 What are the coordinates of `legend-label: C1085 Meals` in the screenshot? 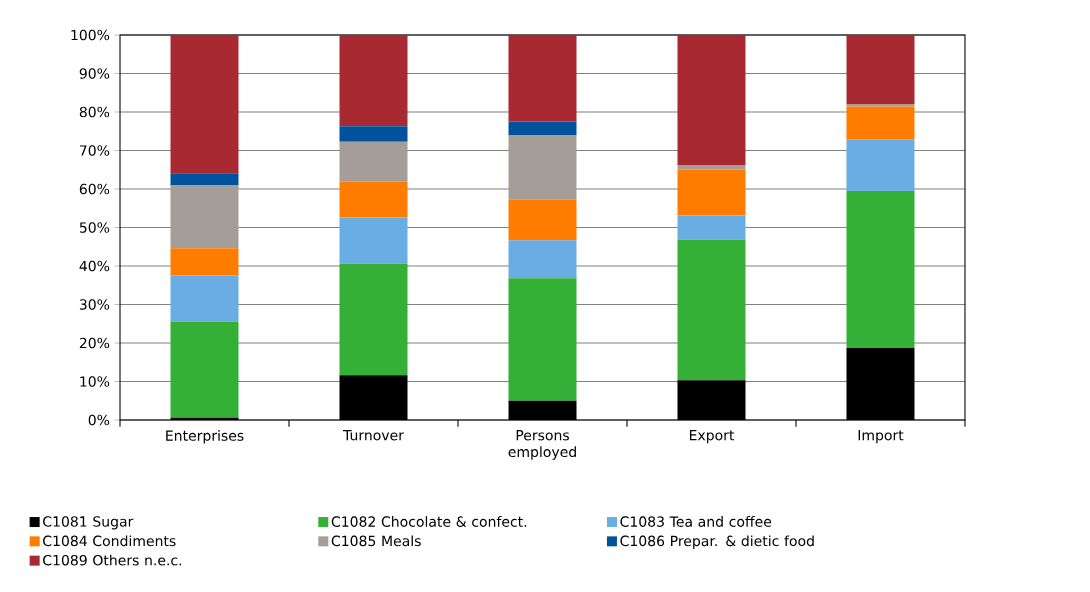 It's located at (376, 541).